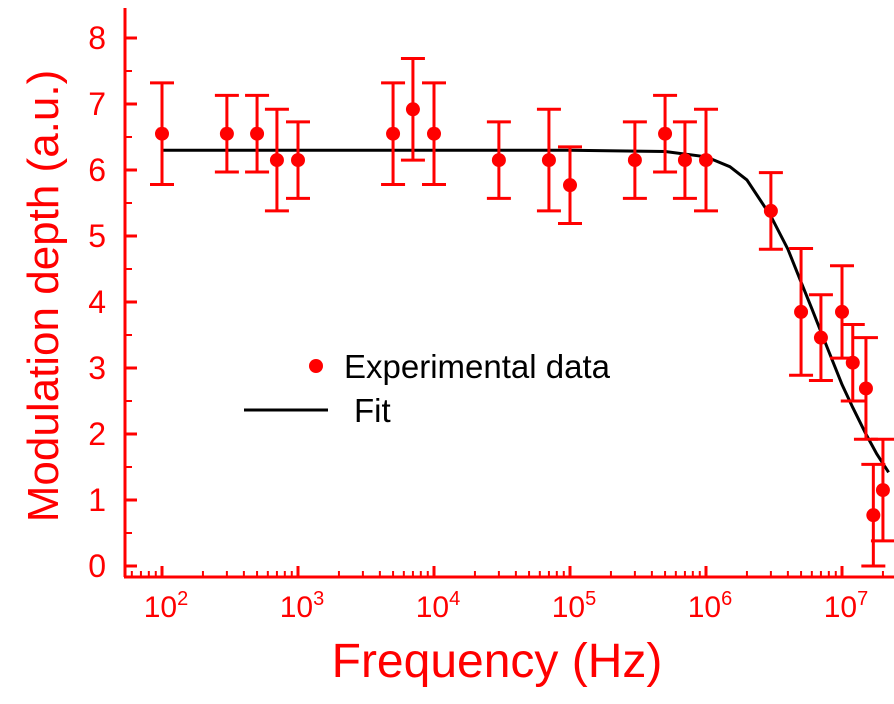  What do you see at coordinates (112, 302) in the screenshot?
I see `y-ticks: 0 1 2 3 4 5 6 7 8` at bounding box center [112, 302].